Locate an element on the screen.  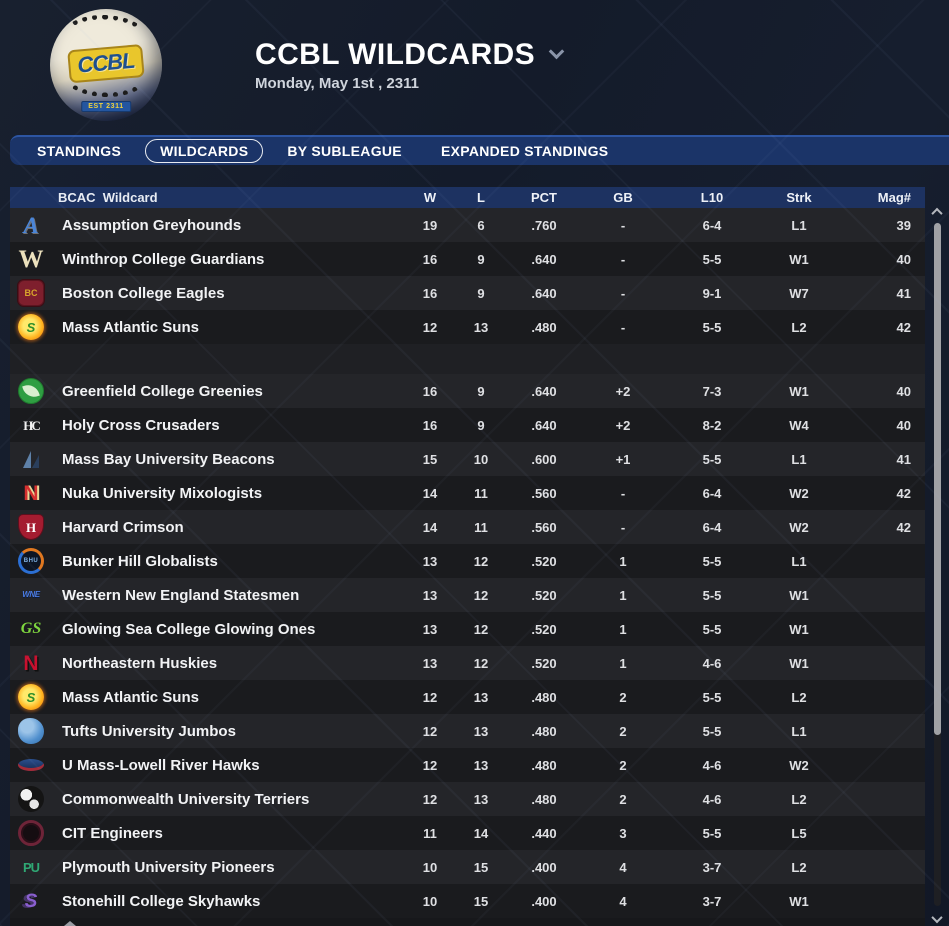
view-title-dropdown: CCBL WILDCARDS is located at coordinates (410, 55).